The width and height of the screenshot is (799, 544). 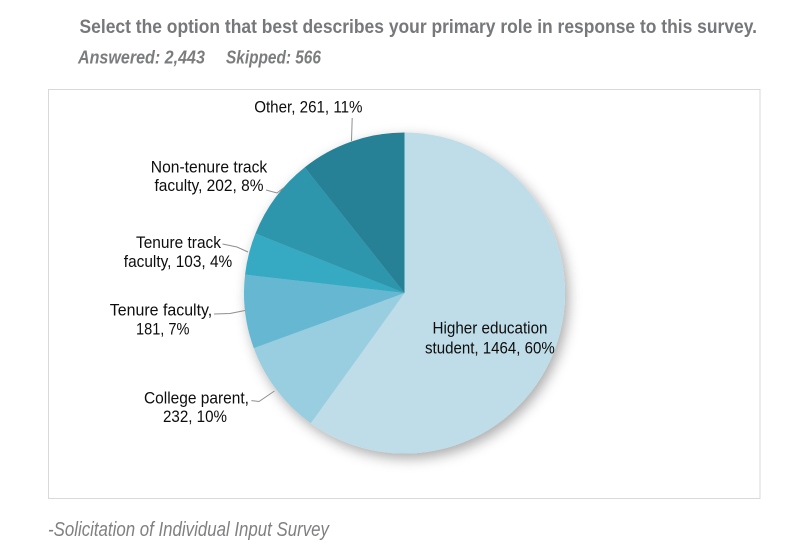 What do you see at coordinates (161, 310) in the screenshot?
I see `svg-text: Tenure faculty,` at bounding box center [161, 310].